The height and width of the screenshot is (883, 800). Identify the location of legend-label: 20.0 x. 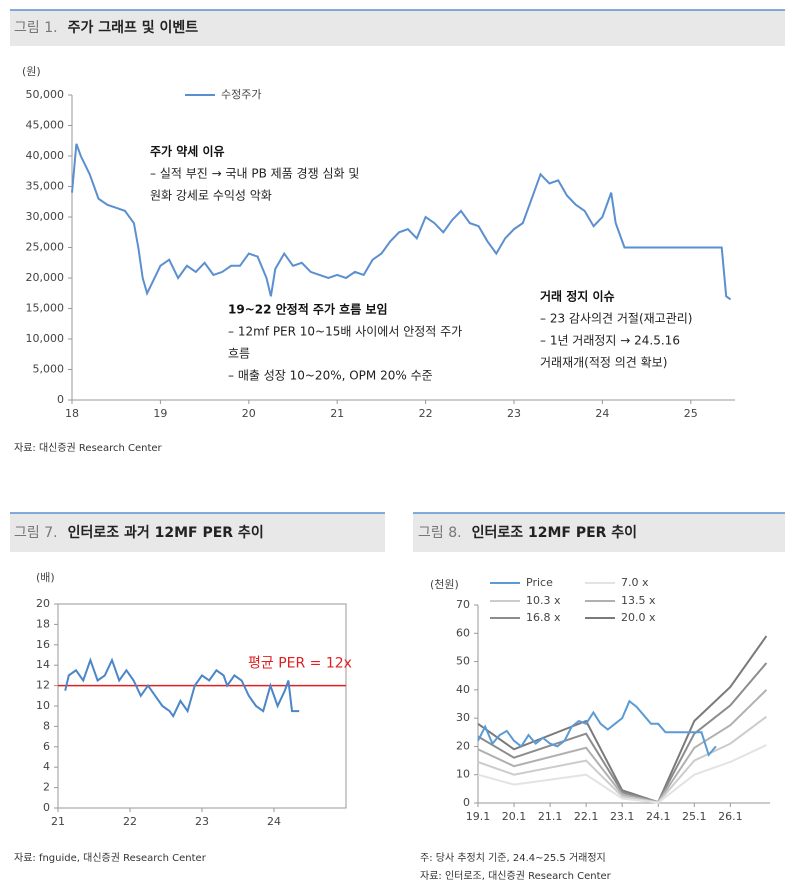
(638, 617).